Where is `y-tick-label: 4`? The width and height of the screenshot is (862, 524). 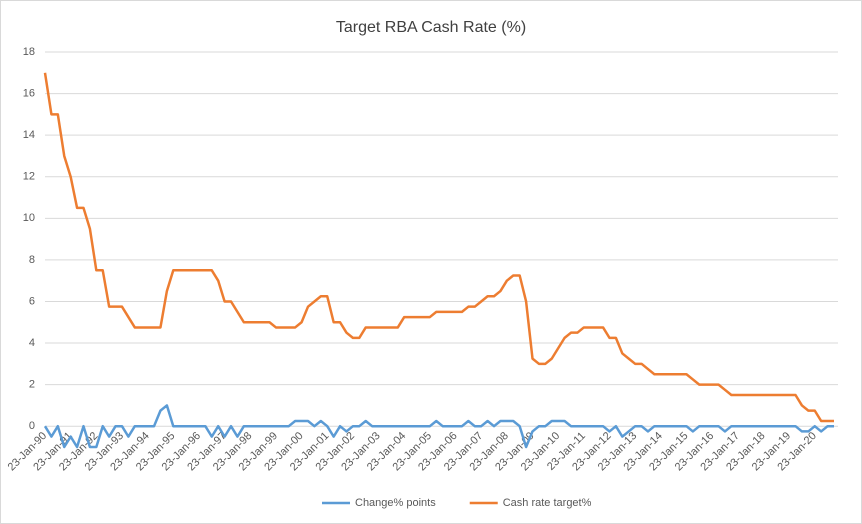 y-tick-label: 4 is located at coordinates (32, 343).